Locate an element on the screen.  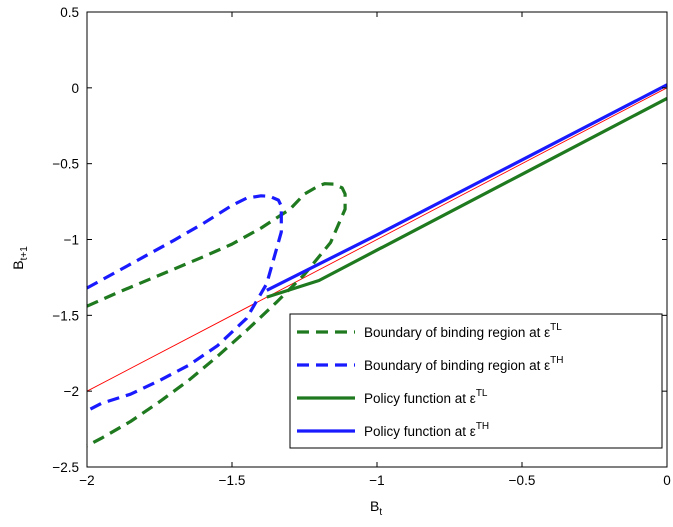
x-tick-label: −1 is located at coordinates (376, 480).